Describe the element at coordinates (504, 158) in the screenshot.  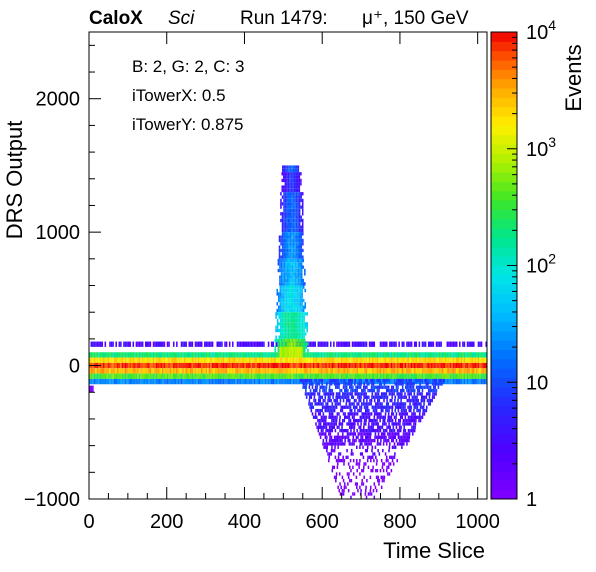
I see `colorbar-segment` at that location.